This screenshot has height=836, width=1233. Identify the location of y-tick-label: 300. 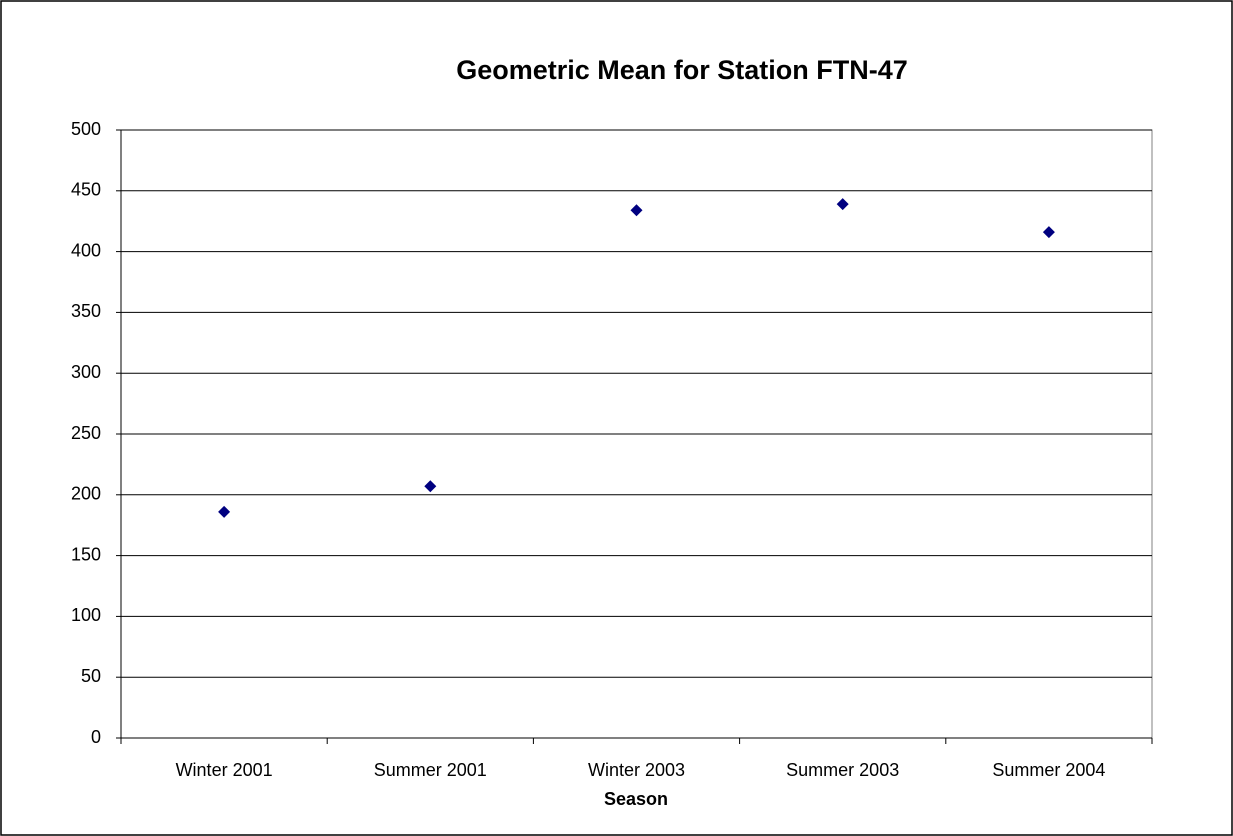
(86, 372).